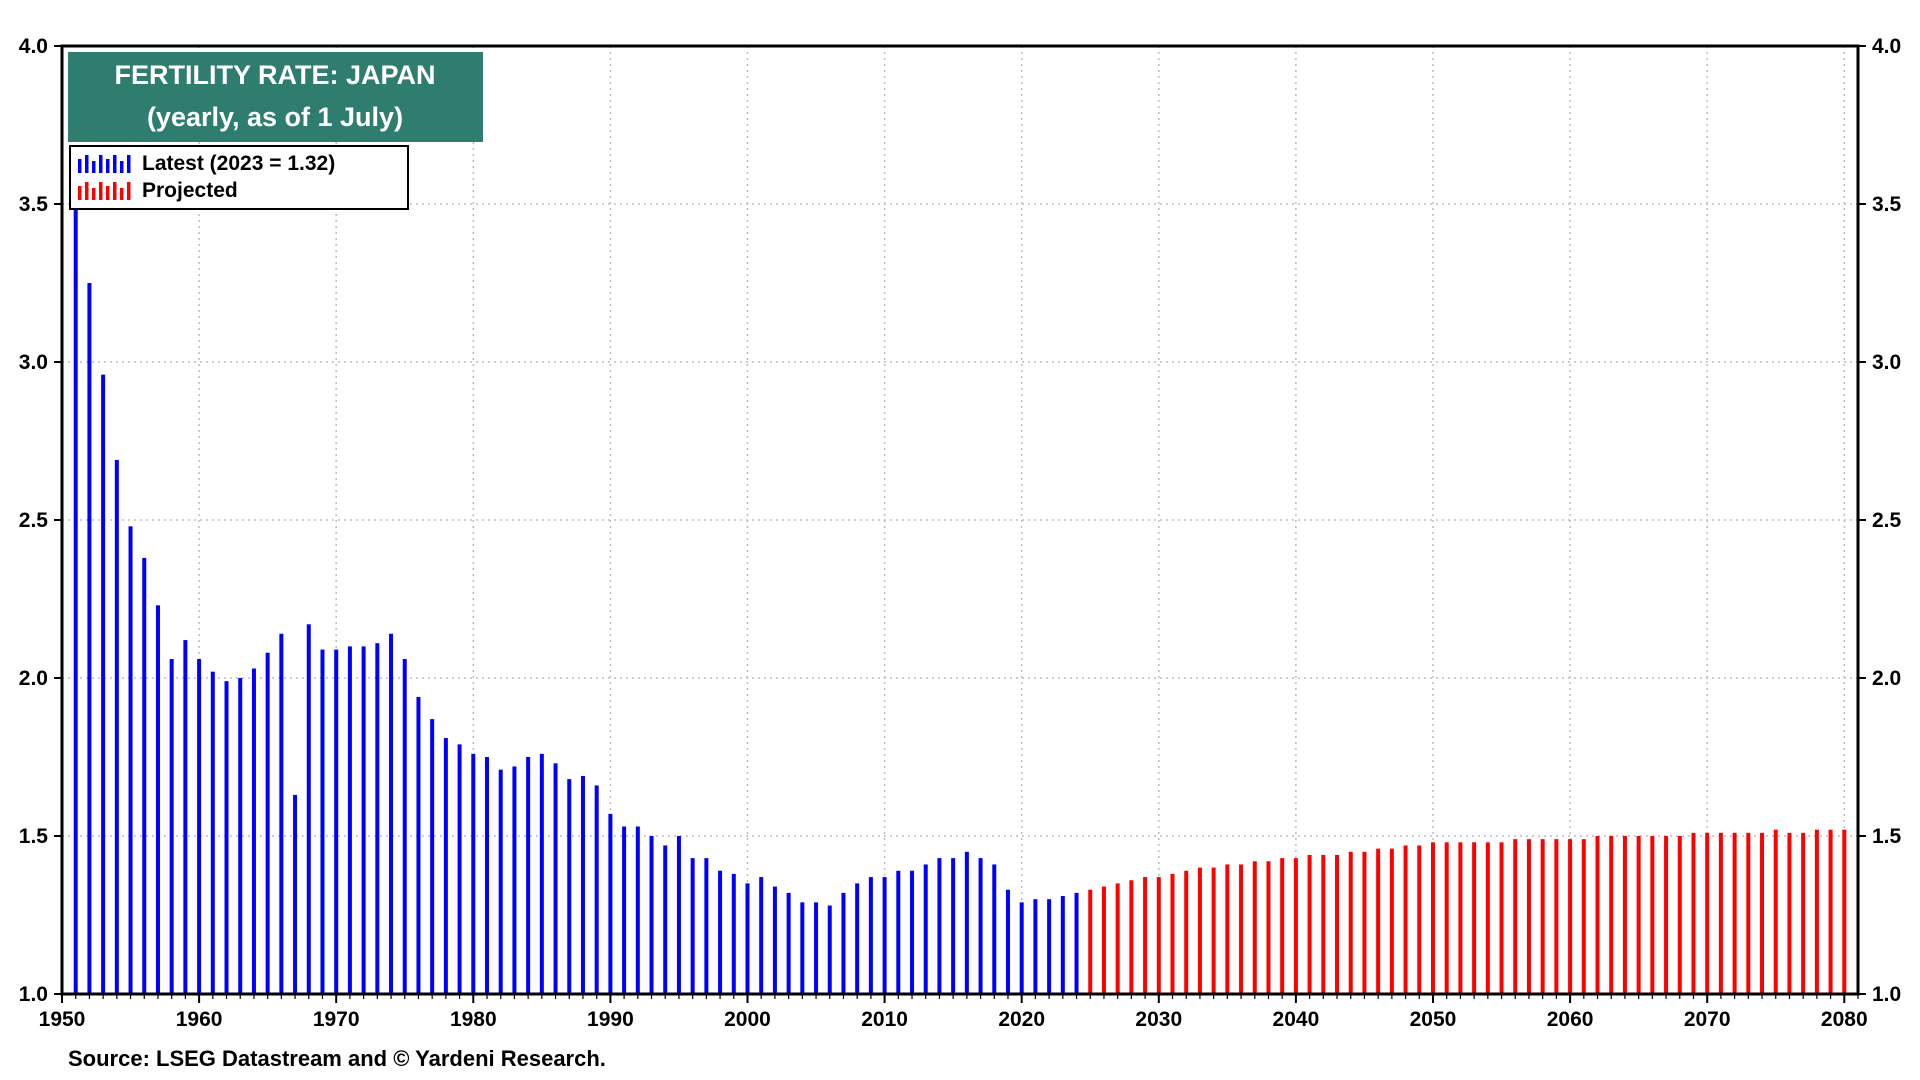  Describe the element at coordinates (275, 117) in the screenshot. I see `chart-subtitle: (yearly, as of 1 July)` at that location.